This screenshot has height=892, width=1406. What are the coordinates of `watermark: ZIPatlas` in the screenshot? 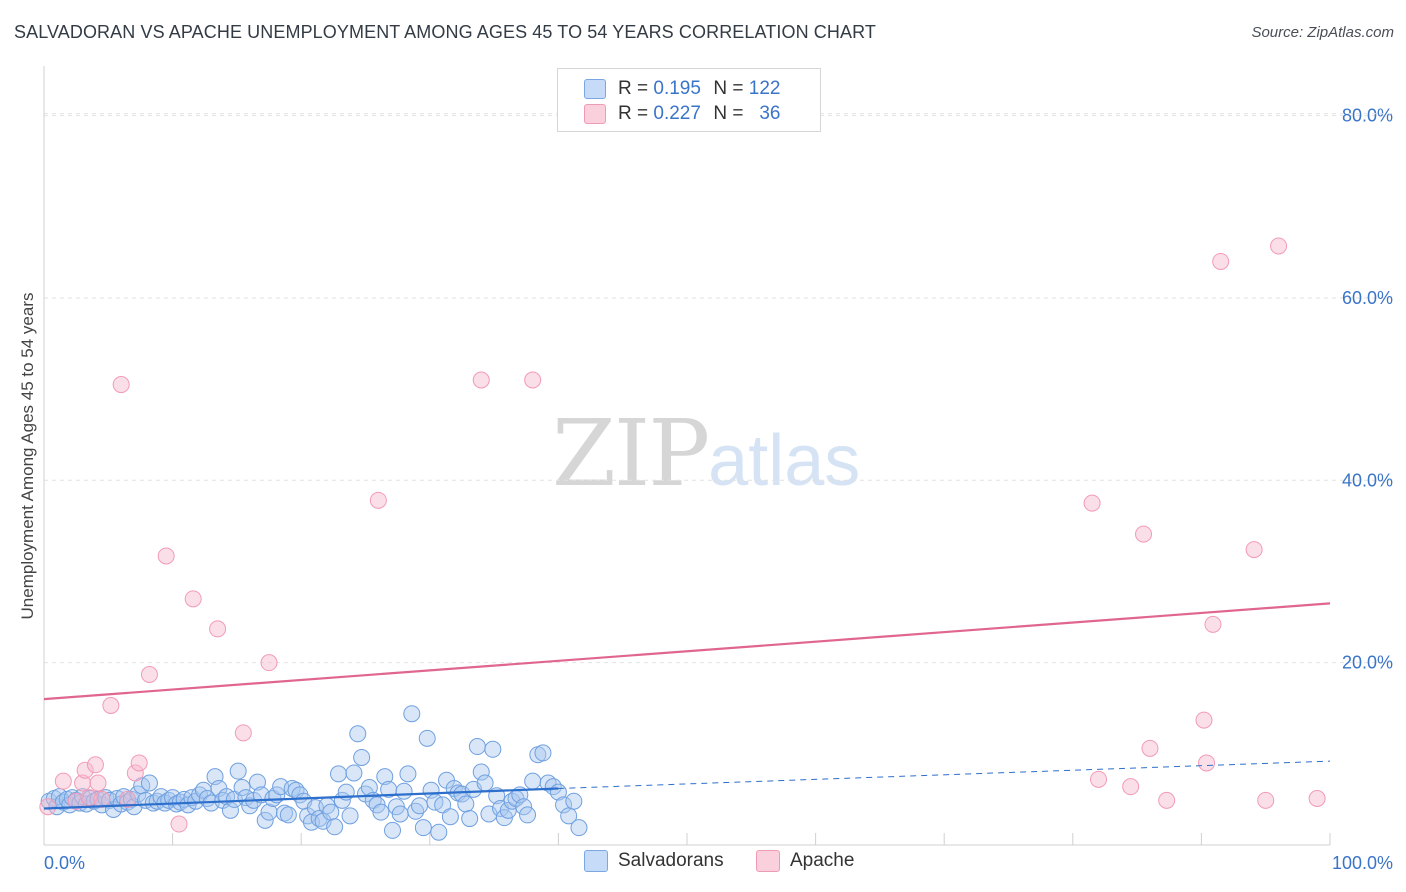 It's located at (706, 453).